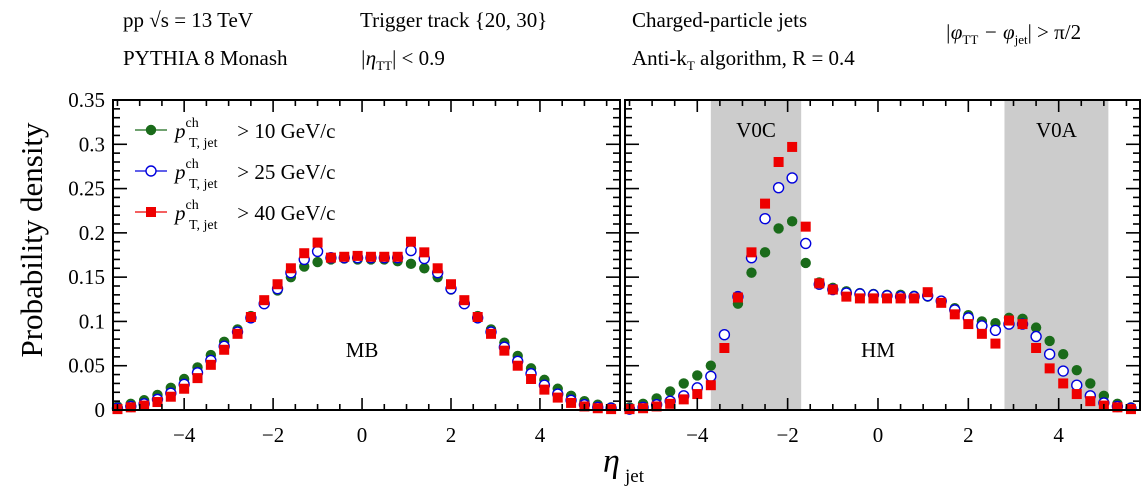 The width and height of the screenshot is (1142, 489). What do you see at coordinates (362, 350) in the screenshot?
I see `panel-label: MB` at bounding box center [362, 350].